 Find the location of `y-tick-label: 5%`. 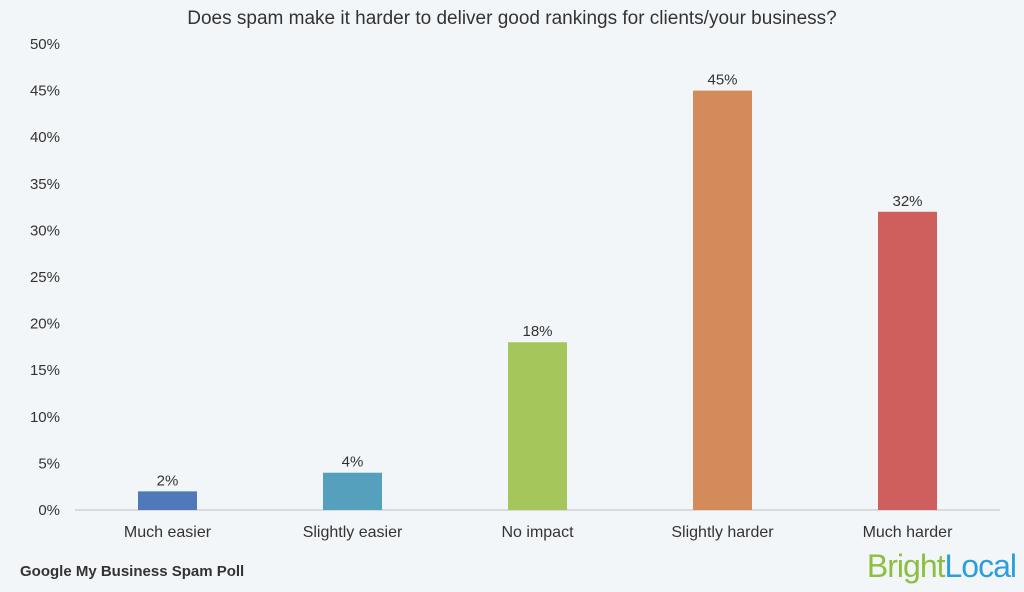

y-tick-label: 5% is located at coordinates (49, 463).